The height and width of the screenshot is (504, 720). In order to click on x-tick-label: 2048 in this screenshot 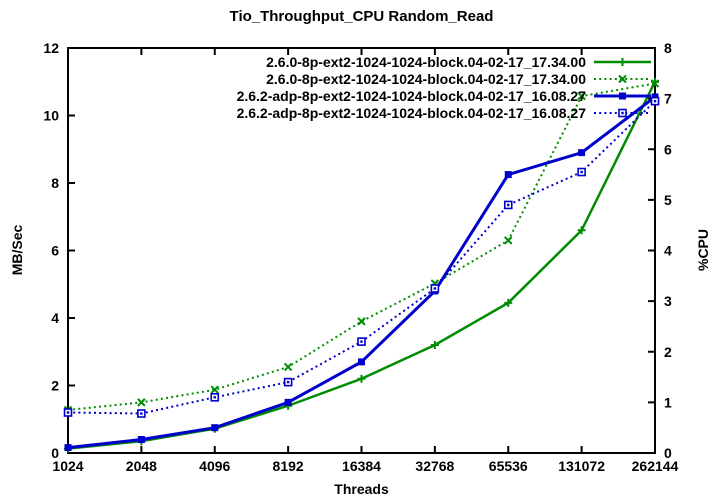, I will do `click(141, 466)`.